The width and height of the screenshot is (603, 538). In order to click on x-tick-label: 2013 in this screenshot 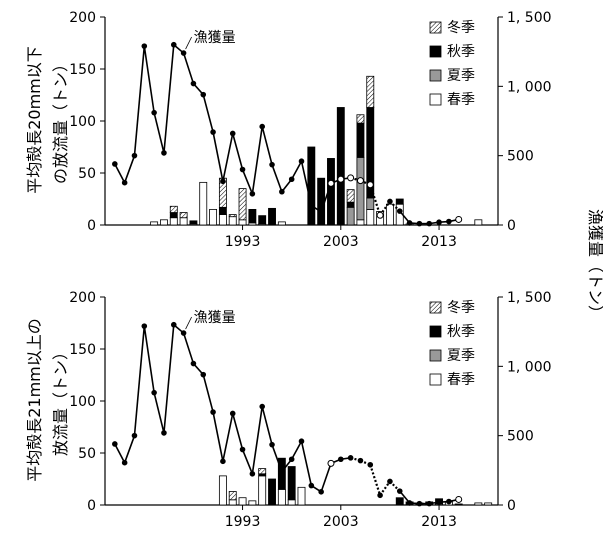, I will do `click(439, 242)`.